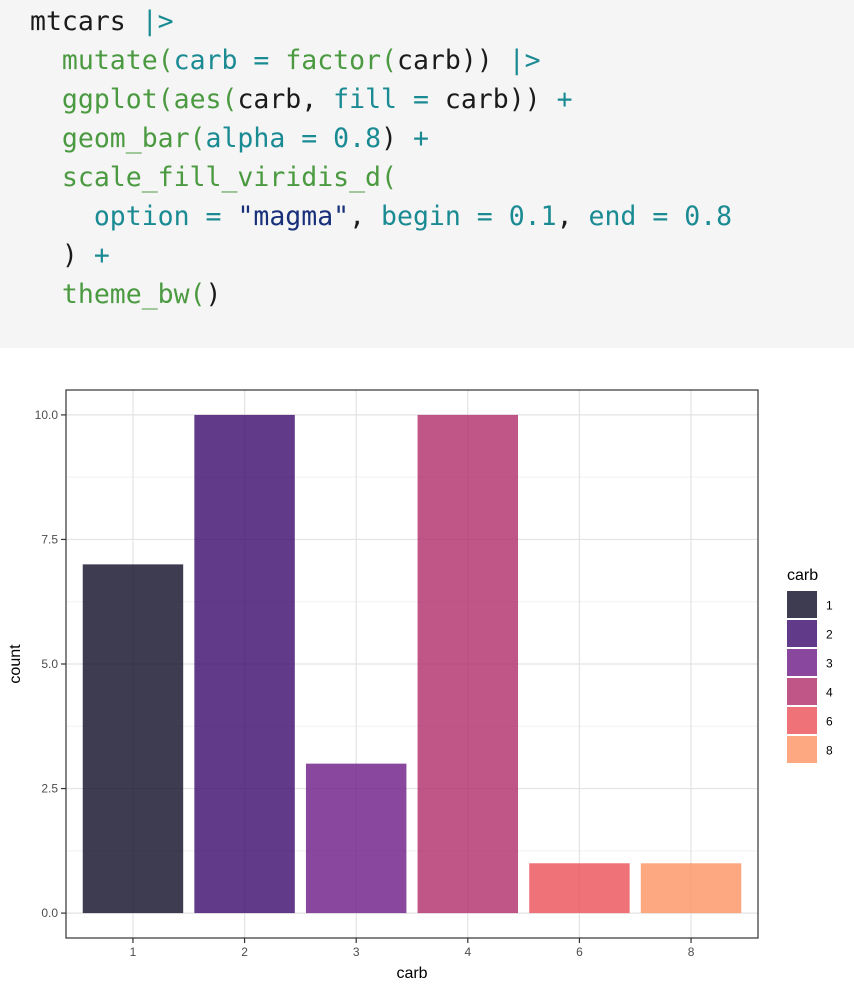  I want to click on y-tick-label: 10.0, so click(47, 415).